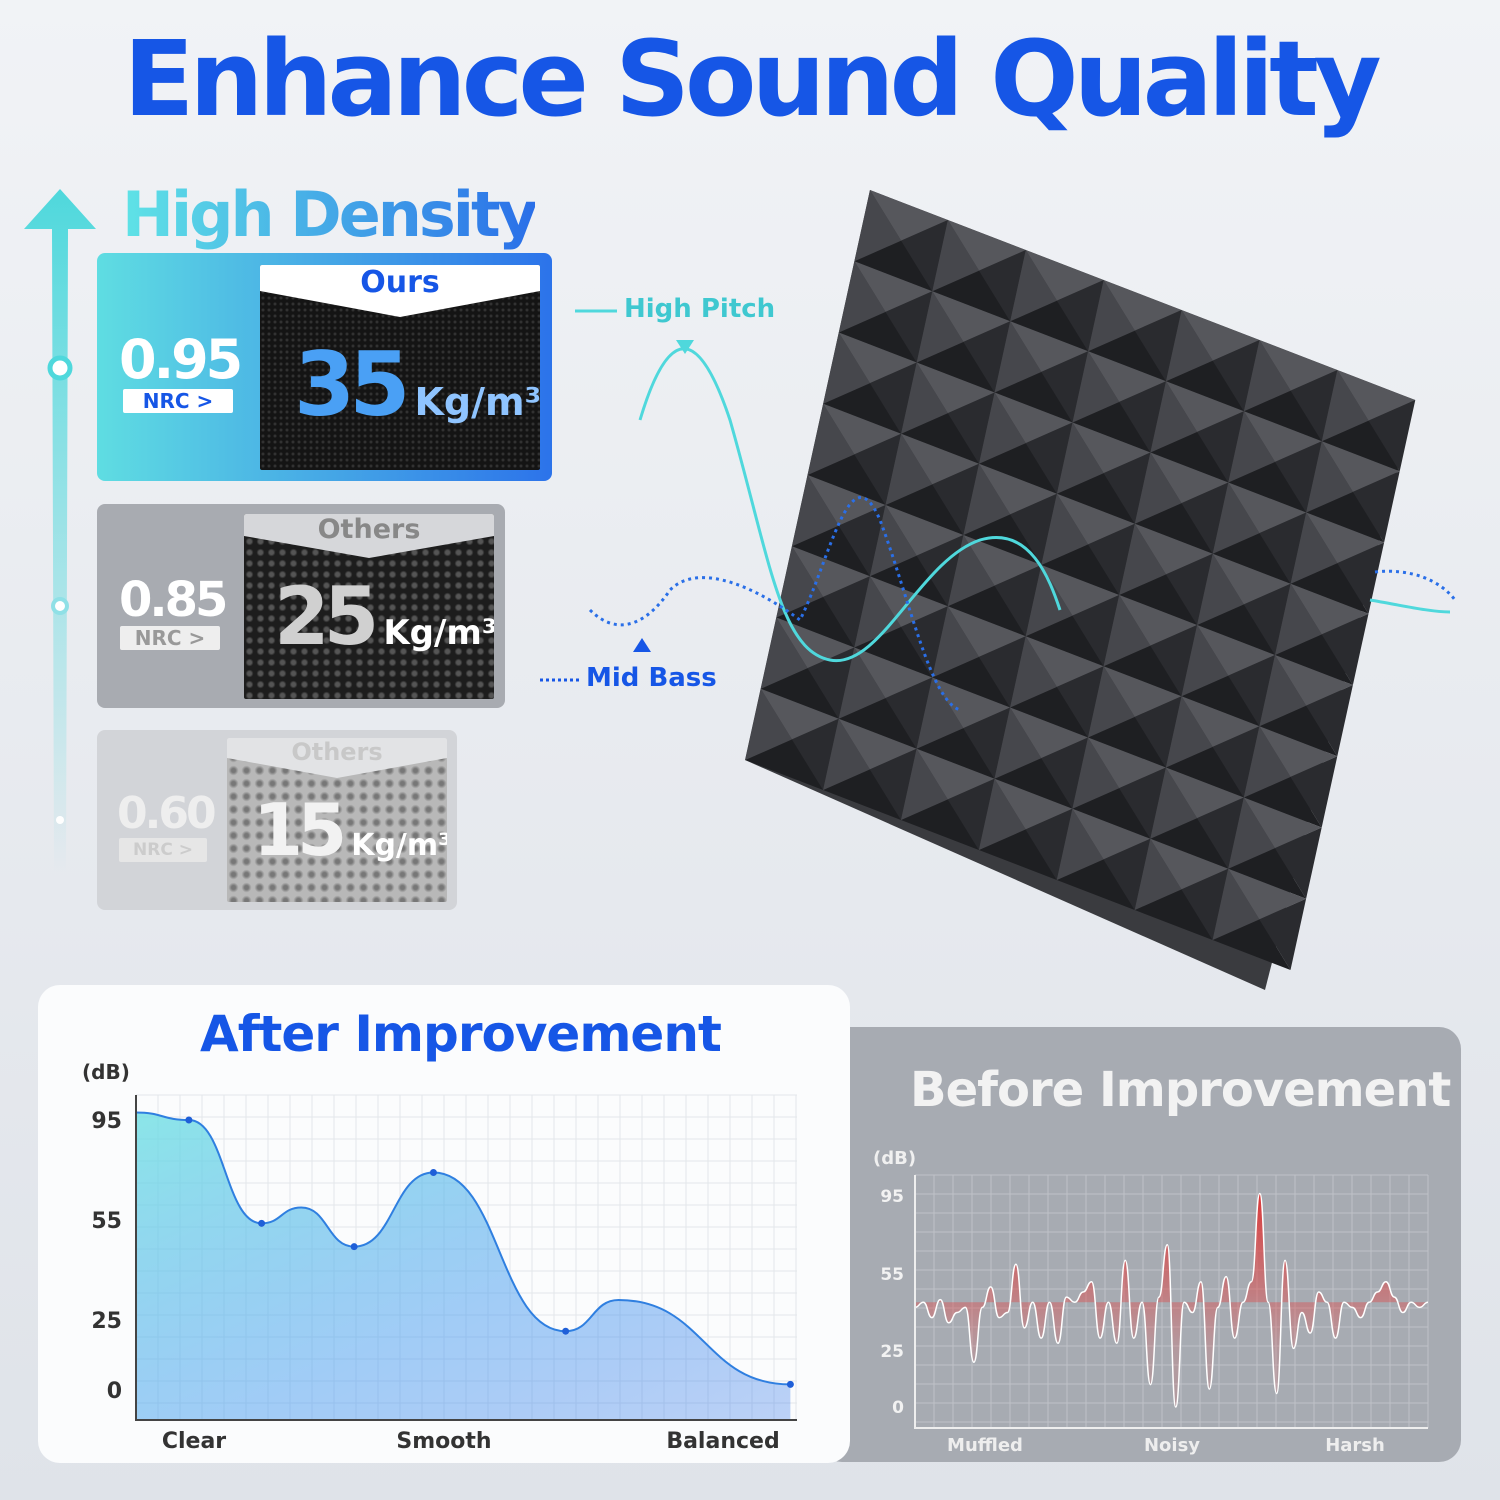 Image resolution: width=1500 pixels, height=1500 pixels. Describe the element at coordinates (892, 1197) in the screenshot. I see `y-tick-label: 95` at that location.